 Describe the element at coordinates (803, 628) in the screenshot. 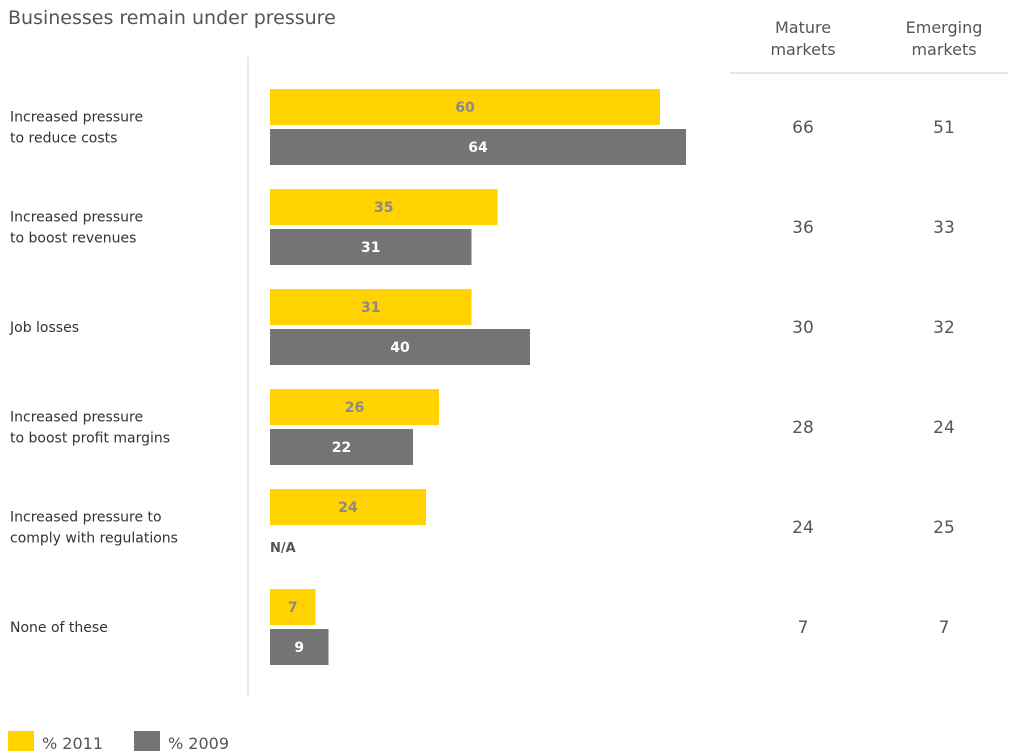

I see `mature-markets-value: 7` at that location.